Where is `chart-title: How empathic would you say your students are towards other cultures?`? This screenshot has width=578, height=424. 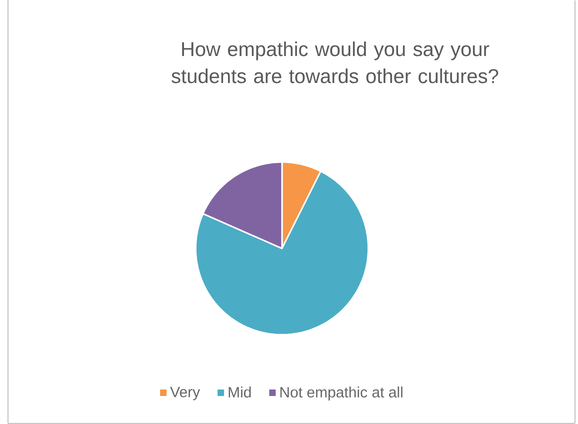 chart-title: How empathic would you say your students are towards other cultures? is located at coordinates (335, 62).